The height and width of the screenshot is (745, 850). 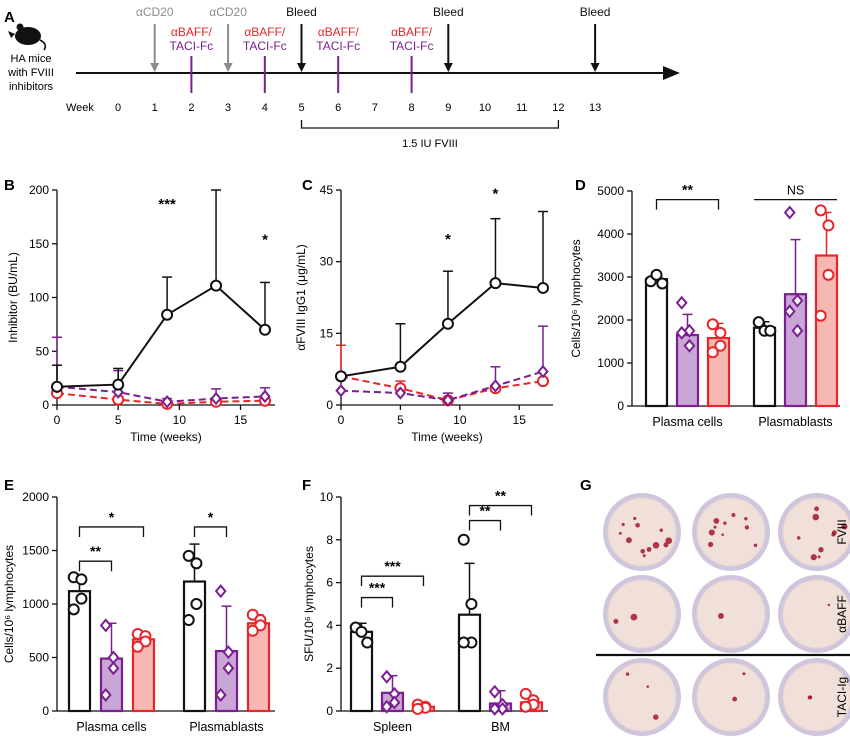 What do you see at coordinates (671, 73) in the screenshot?
I see `timeline-arrowhead` at bounding box center [671, 73].